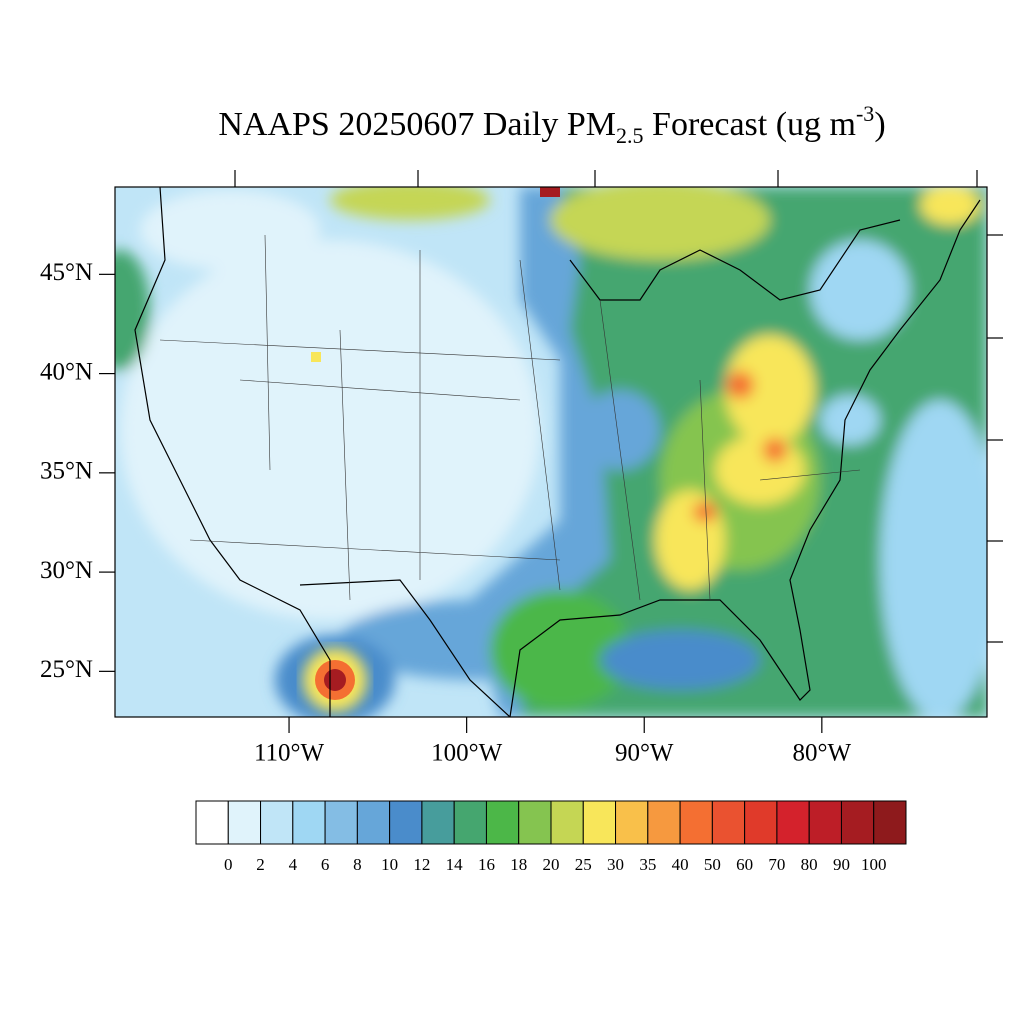  What do you see at coordinates (841, 864) in the screenshot?
I see `colorbar-label: 90` at bounding box center [841, 864].